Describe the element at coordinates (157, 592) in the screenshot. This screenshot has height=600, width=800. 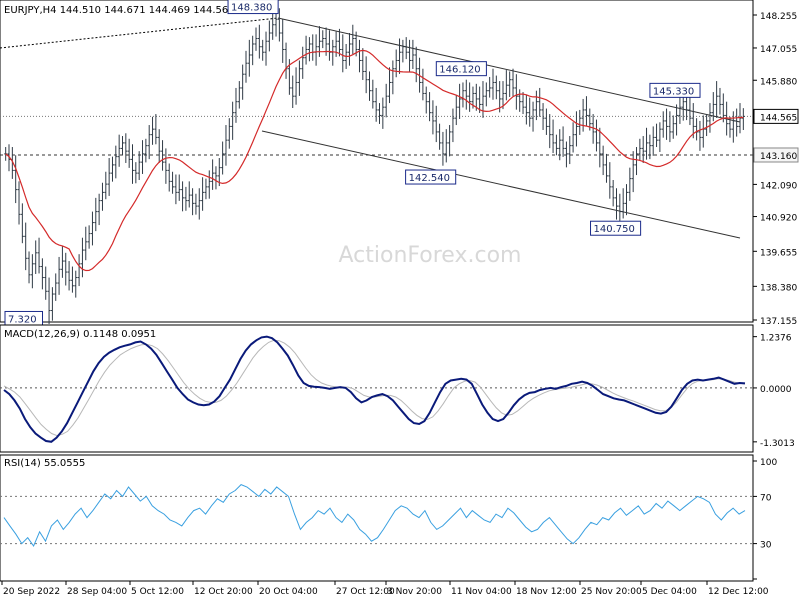
I see `time-tick-label: 5 Oct 12:00` at that location.